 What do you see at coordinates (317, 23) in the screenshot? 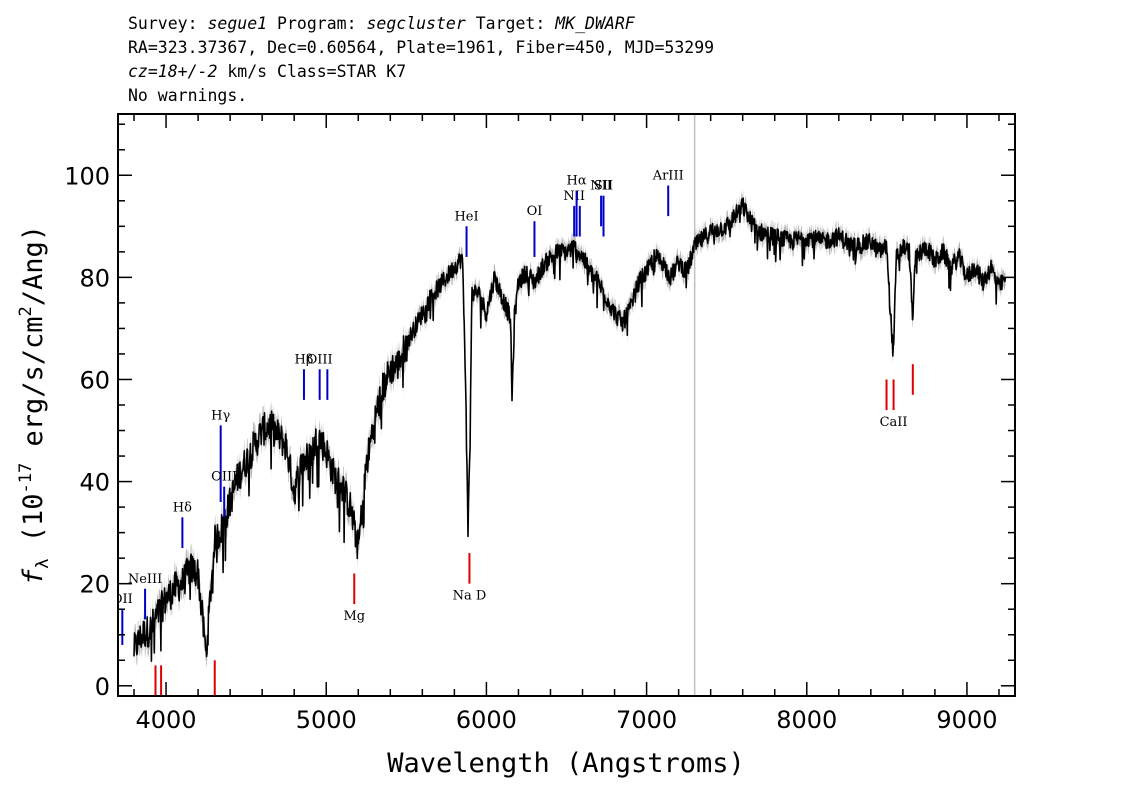
I see `program-key: Program:` at bounding box center [317, 23].